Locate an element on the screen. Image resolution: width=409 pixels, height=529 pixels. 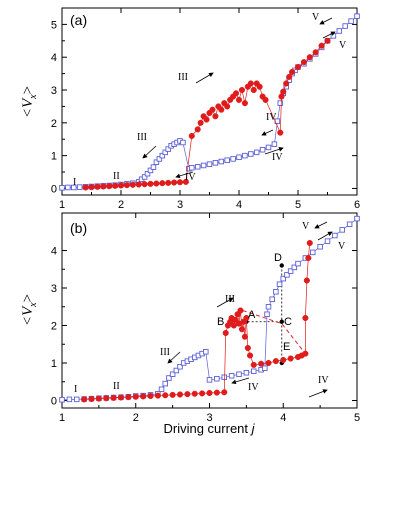
x-tick-label-1: 1 is located at coordinates (62, 205).